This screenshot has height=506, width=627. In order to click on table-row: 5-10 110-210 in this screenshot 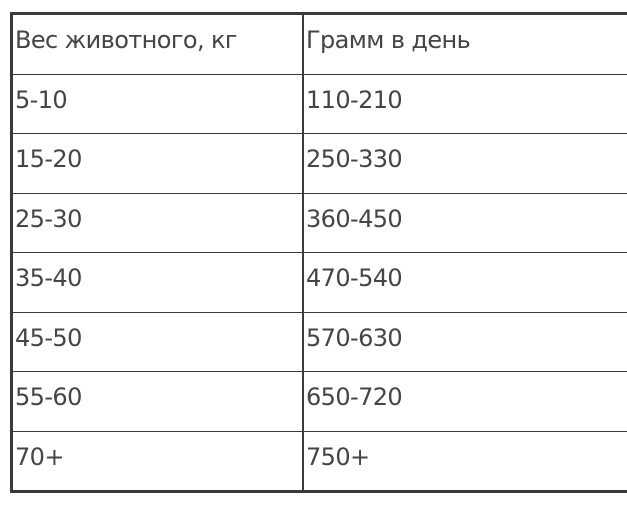, I will do `click(319, 104)`.